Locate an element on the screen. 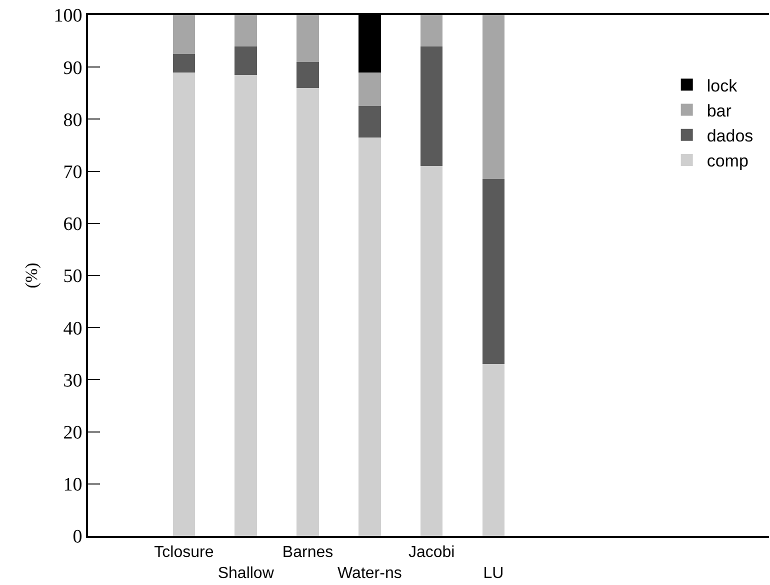  x-tick-label: Barnes is located at coordinates (308, 553).